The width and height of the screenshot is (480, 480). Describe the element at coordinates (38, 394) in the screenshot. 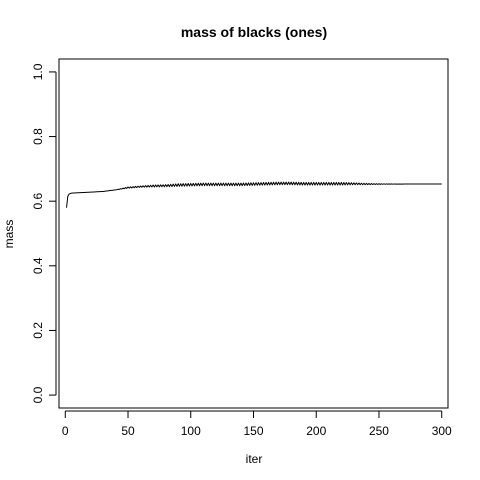

I see `y-tick-label: 0.0` at that location.